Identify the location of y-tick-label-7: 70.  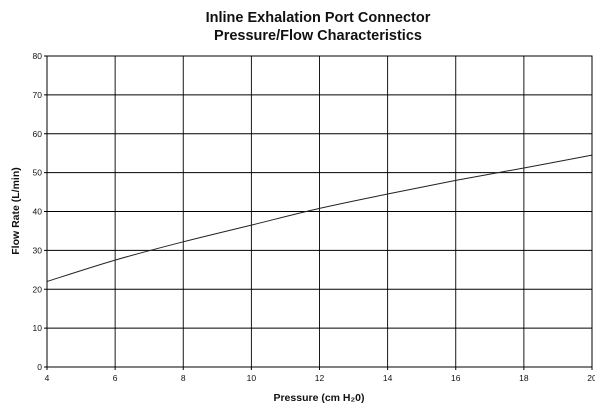
(38, 95).